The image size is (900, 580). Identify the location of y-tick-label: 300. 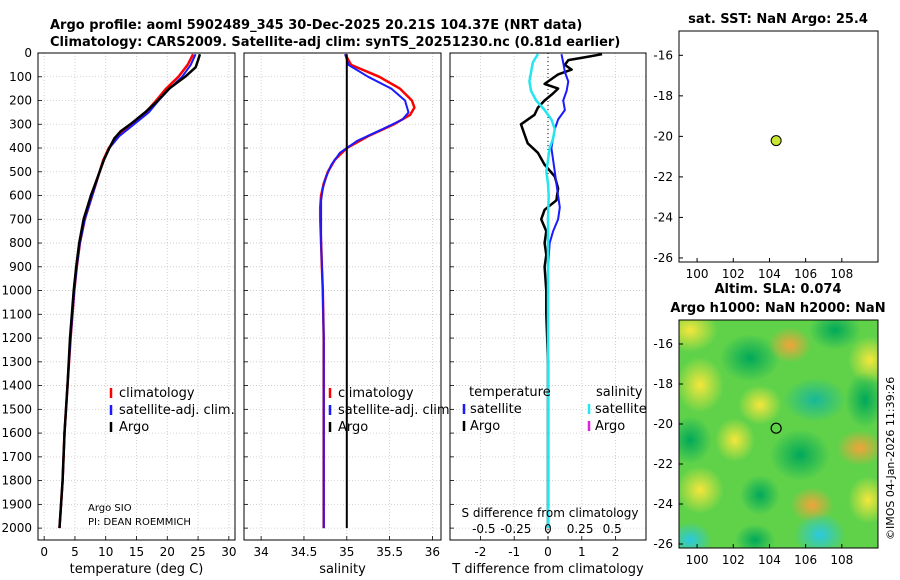
(20, 124).